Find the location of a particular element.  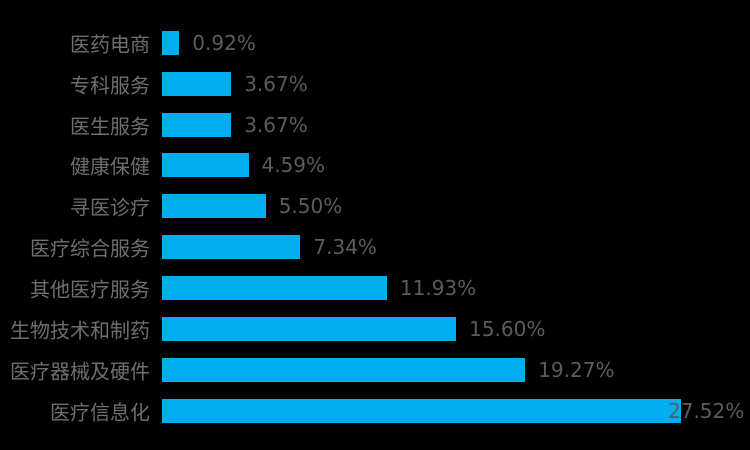

category-label: 医疗综合服务 is located at coordinates (90, 248).